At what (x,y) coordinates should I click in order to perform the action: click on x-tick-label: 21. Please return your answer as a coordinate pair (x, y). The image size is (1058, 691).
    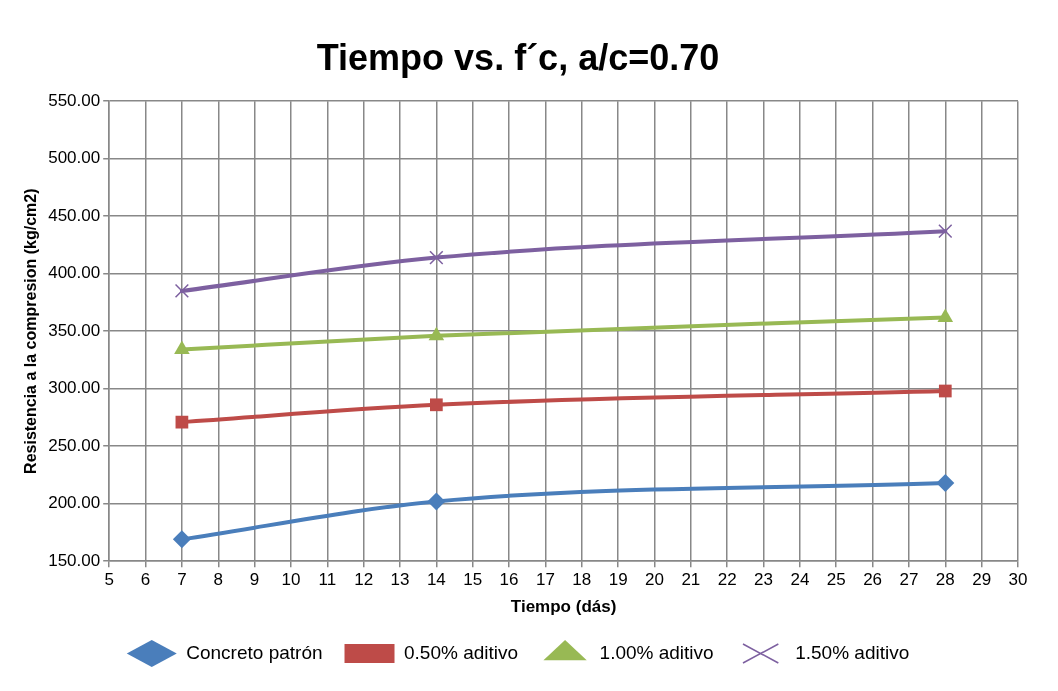
    Looking at the image, I should click on (691, 580).